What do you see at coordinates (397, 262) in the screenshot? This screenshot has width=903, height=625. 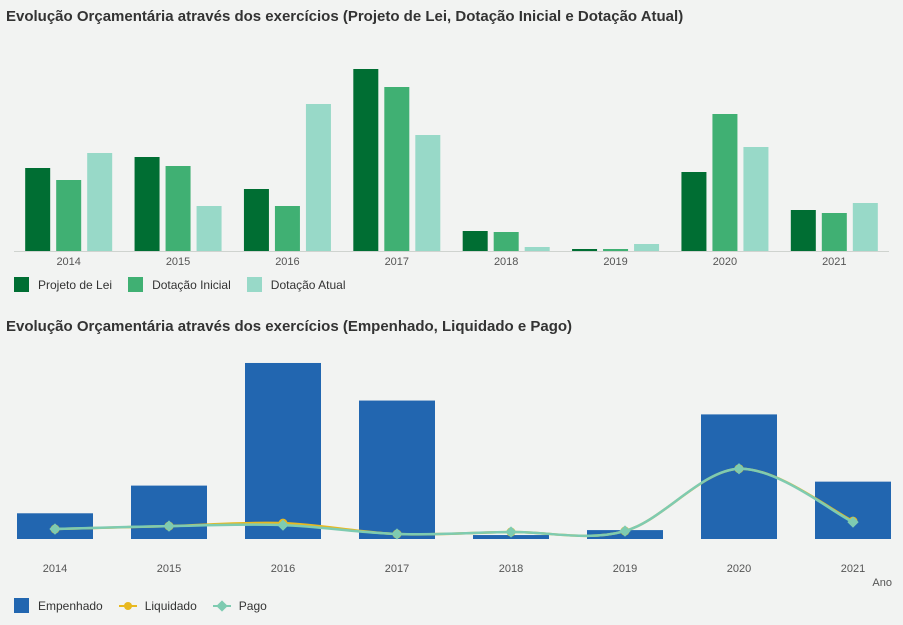 I see `chart1-x-tick-2017: 2017` at bounding box center [397, 262].